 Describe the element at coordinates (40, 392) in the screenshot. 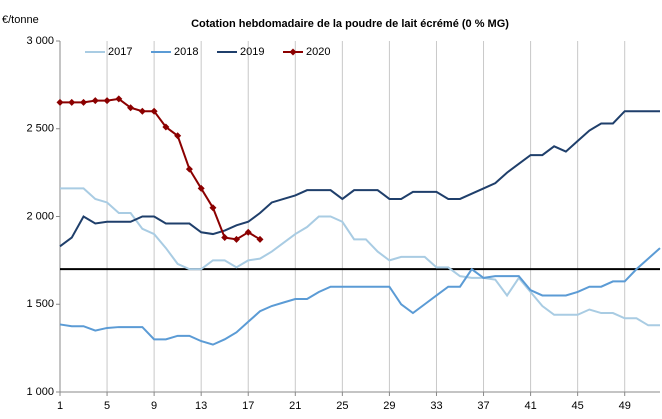

I see `y-tick-label: 1 000` at that location.